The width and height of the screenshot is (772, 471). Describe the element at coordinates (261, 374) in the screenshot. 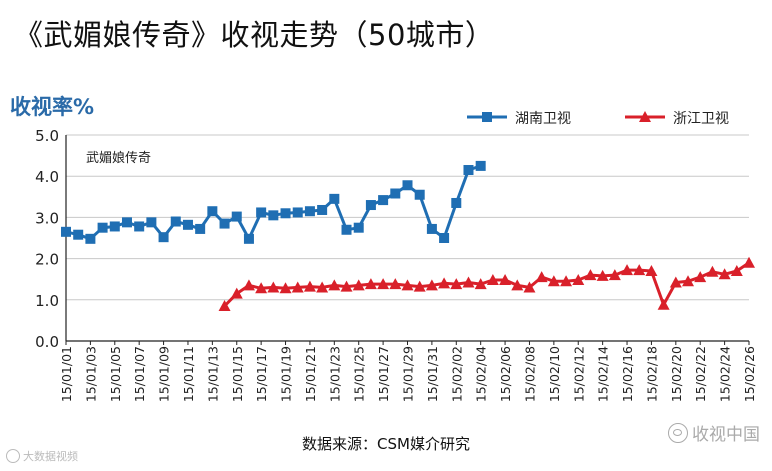

I see `x-tick-label: 15/01/17` at that location.